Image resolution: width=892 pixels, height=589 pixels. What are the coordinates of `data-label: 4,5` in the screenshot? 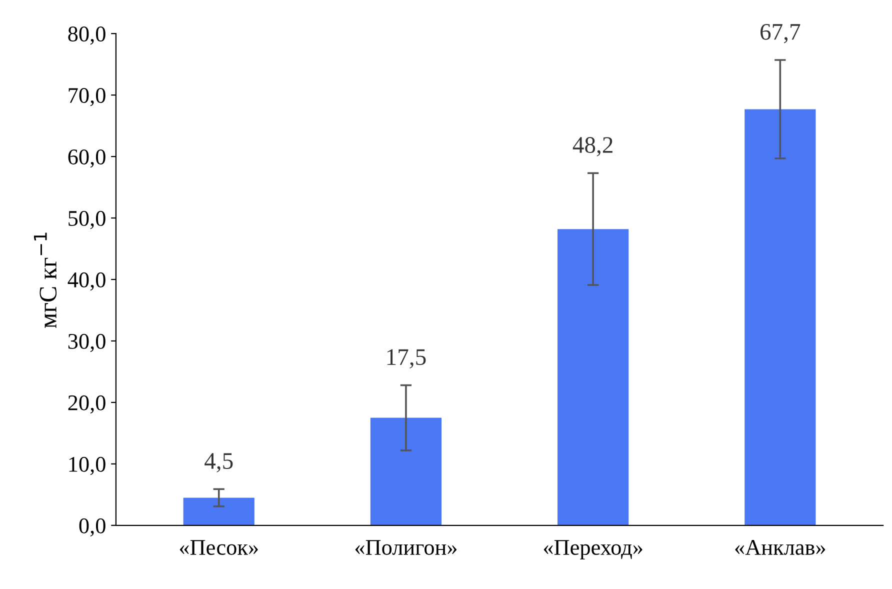 It's located at (218, 462).